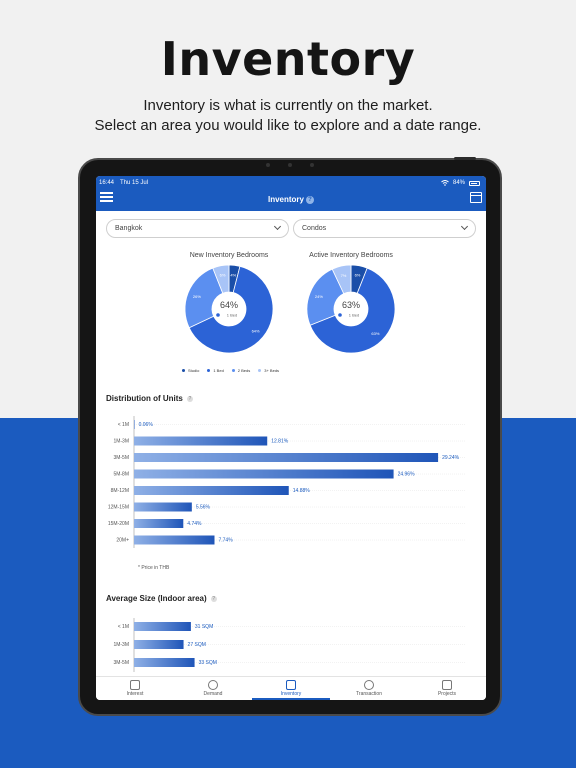 The image size is (576, 768). I want to click on bar-value-label: 5.56%, so click(203, 508).